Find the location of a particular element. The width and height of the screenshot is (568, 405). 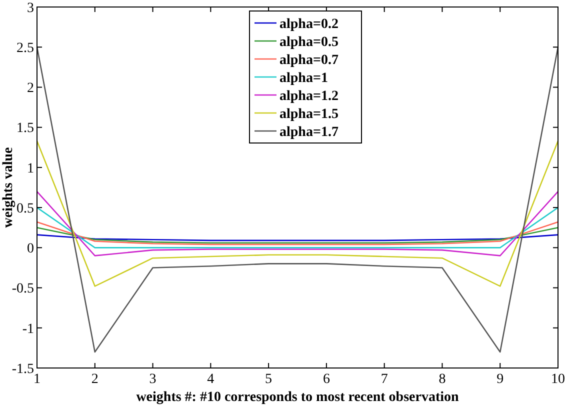

legend-label: alpha=1.7 is located at coordinates (309, 132).